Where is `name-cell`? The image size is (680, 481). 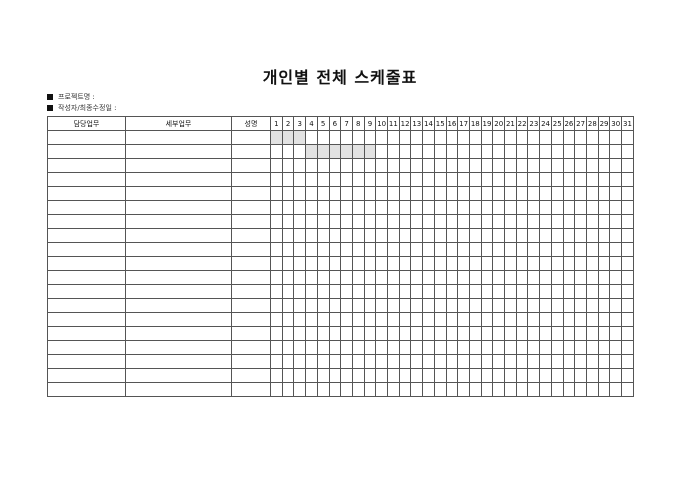 name-cell is located at coordinates (251, 165).